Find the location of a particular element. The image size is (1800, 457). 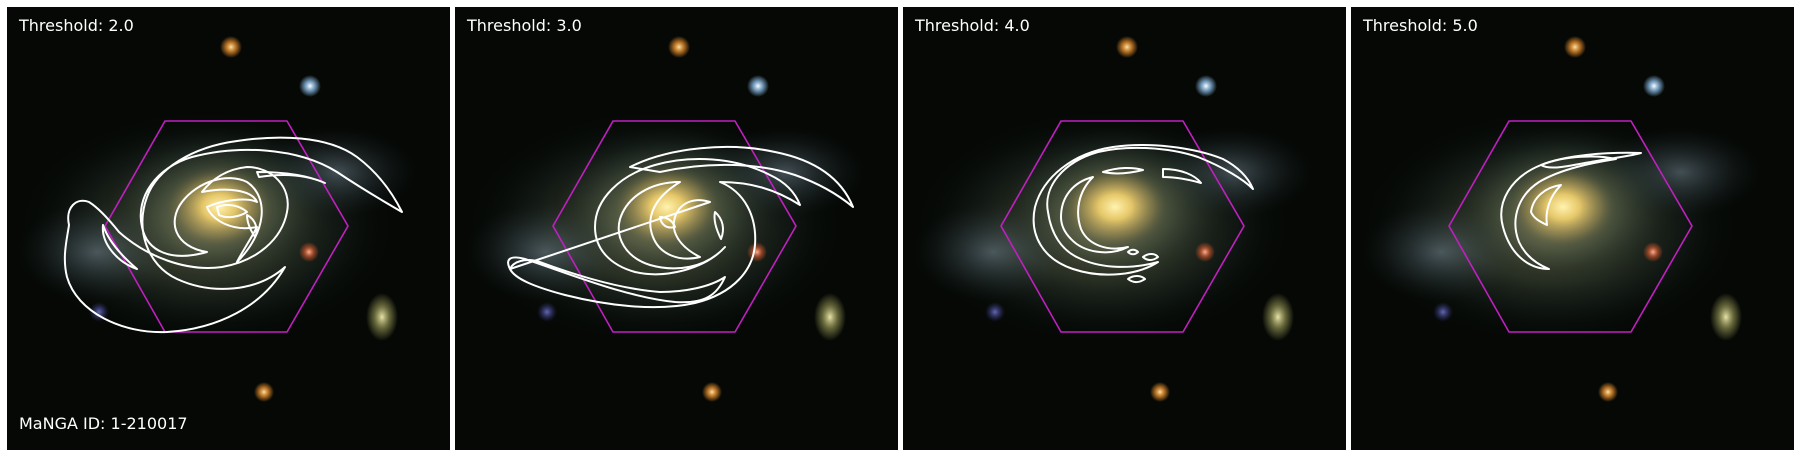

manga-id-label: MaNGA ID: 1-210017 is located at coordinates (103, 423).